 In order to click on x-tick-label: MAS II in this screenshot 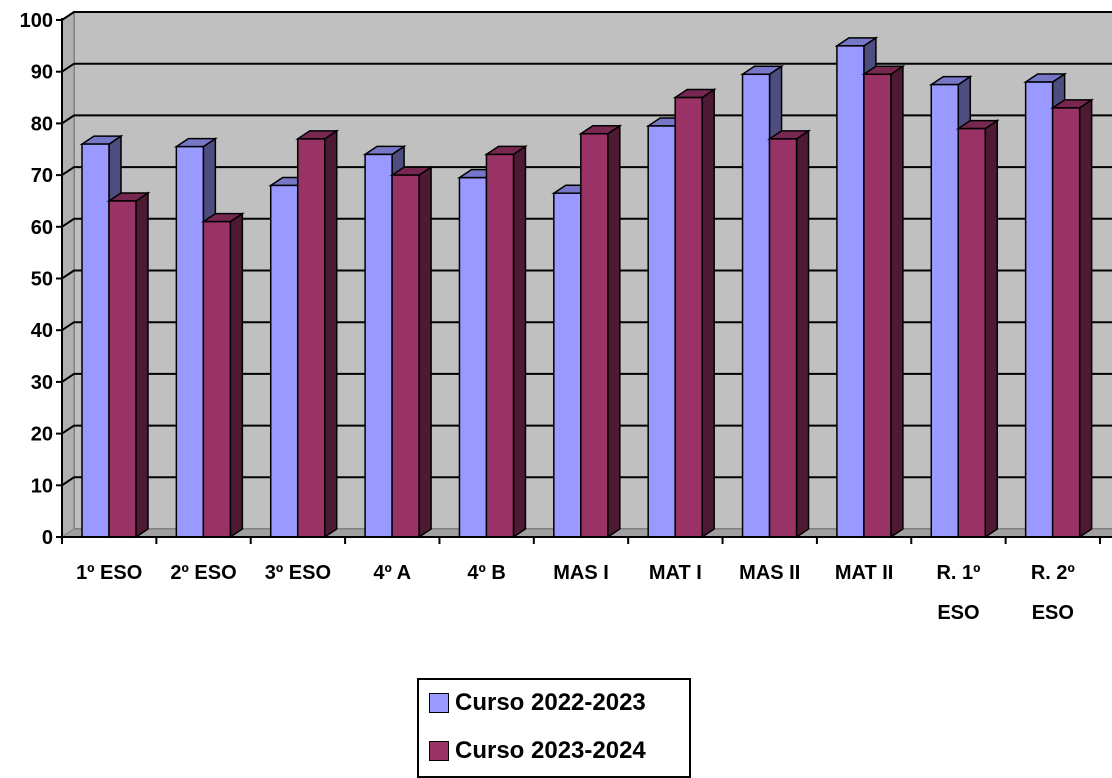, I will do `click(769, 573)`.